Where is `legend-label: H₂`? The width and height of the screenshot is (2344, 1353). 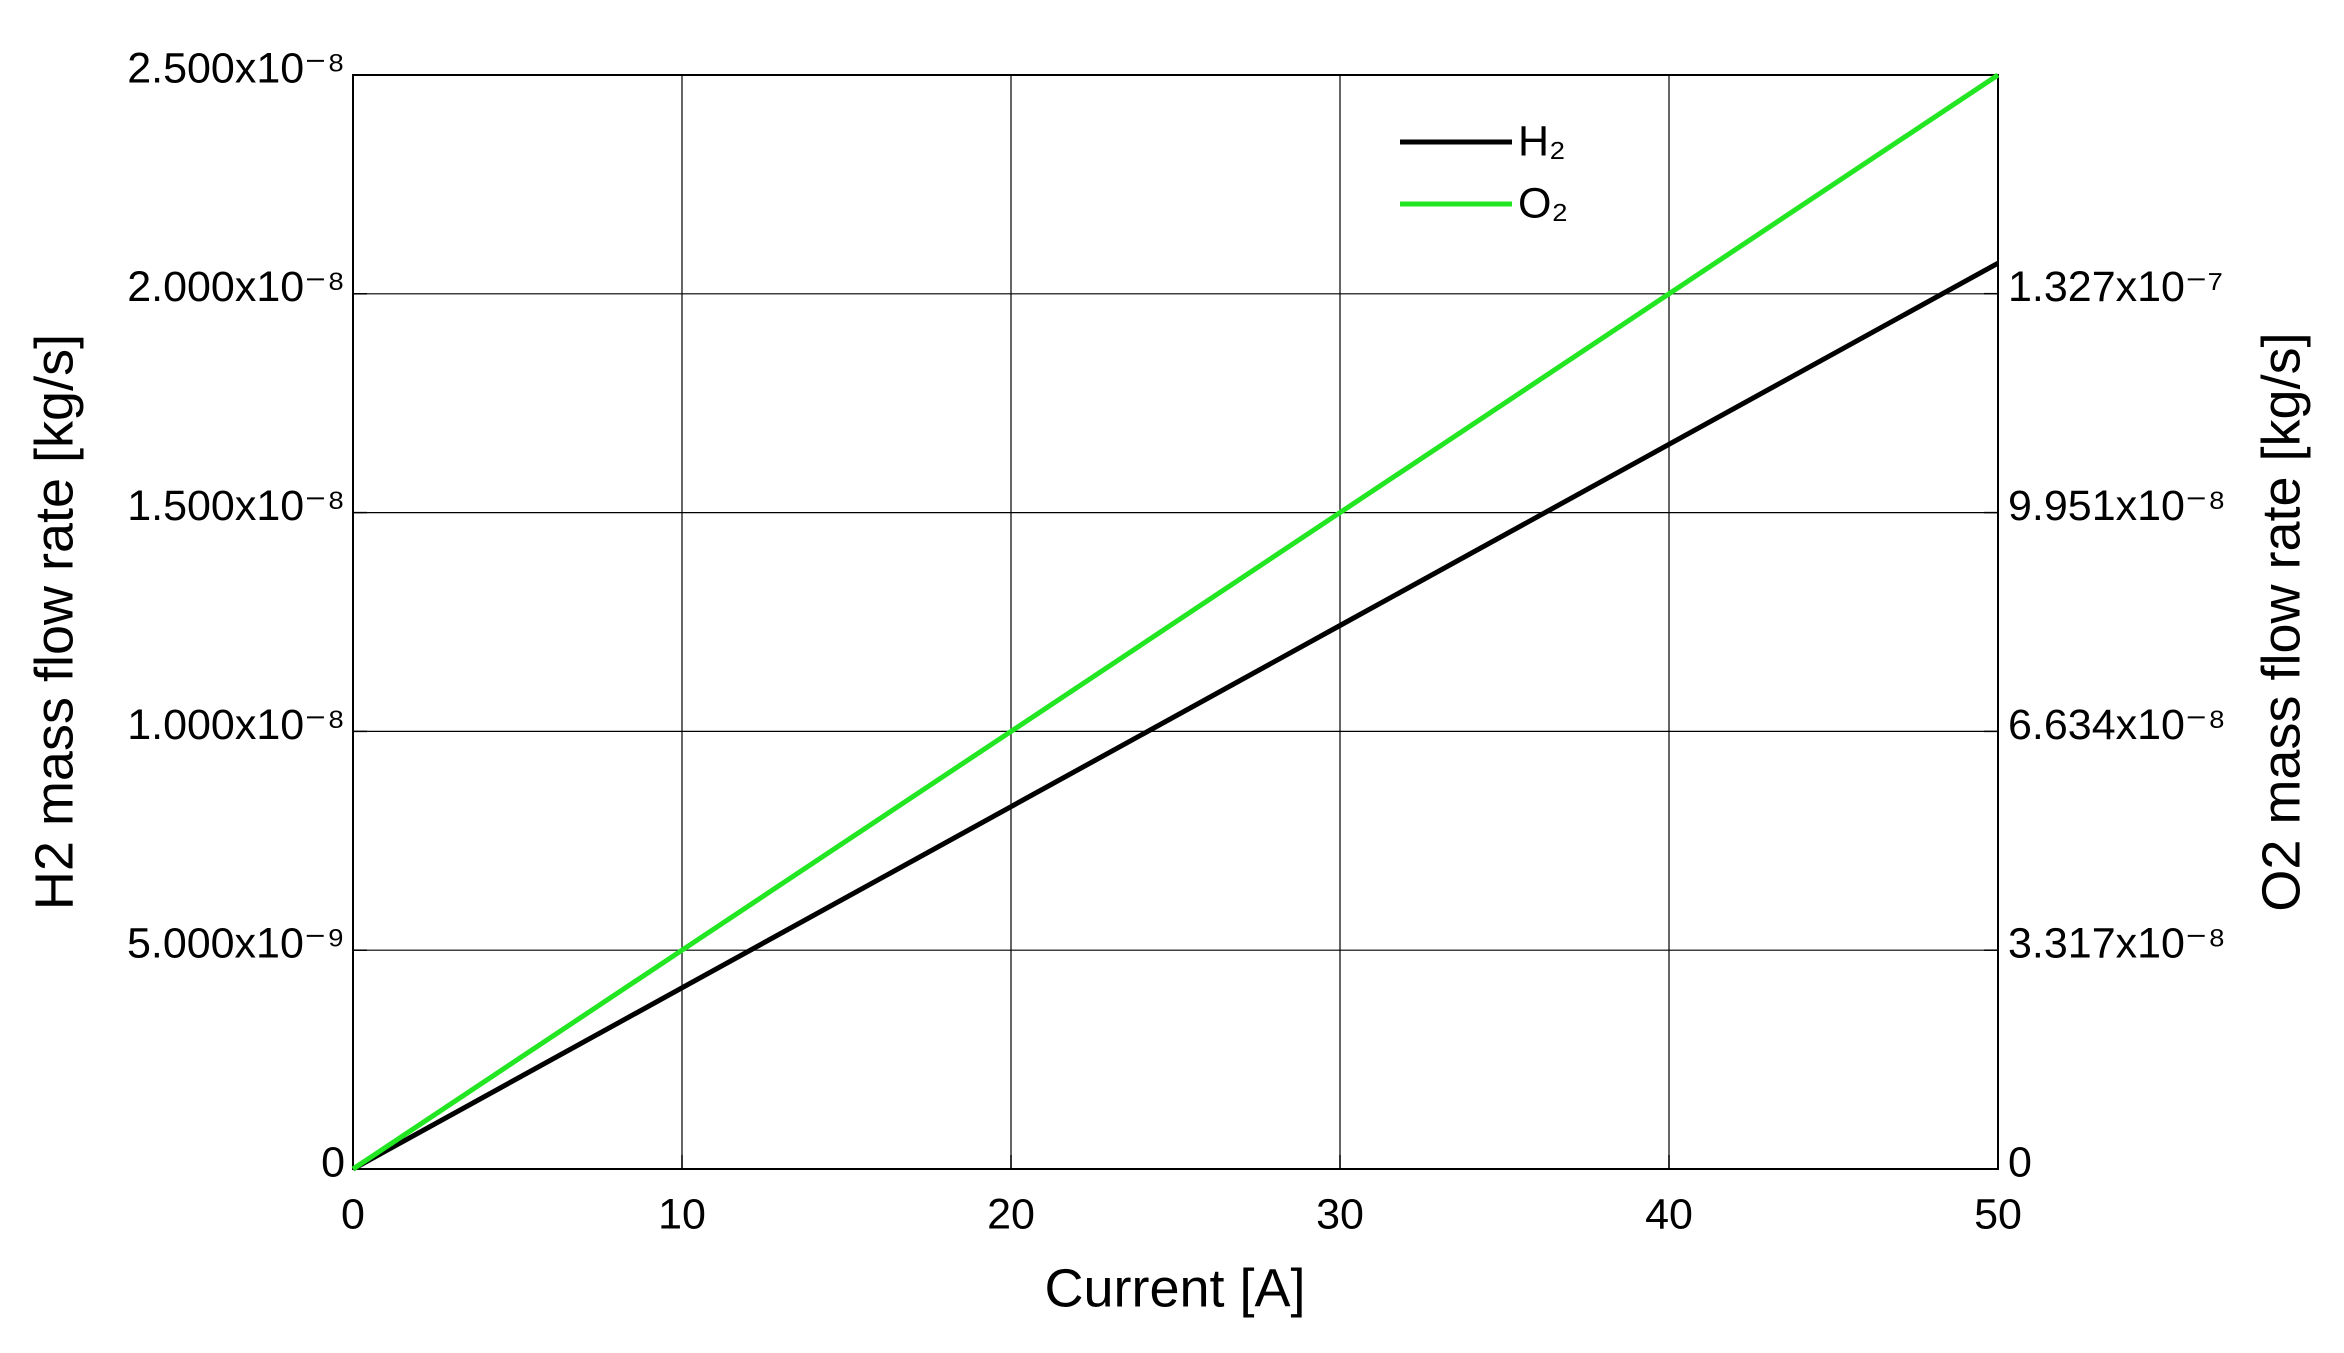 legend-label: H₂ is located at coordinates (1542, 141).